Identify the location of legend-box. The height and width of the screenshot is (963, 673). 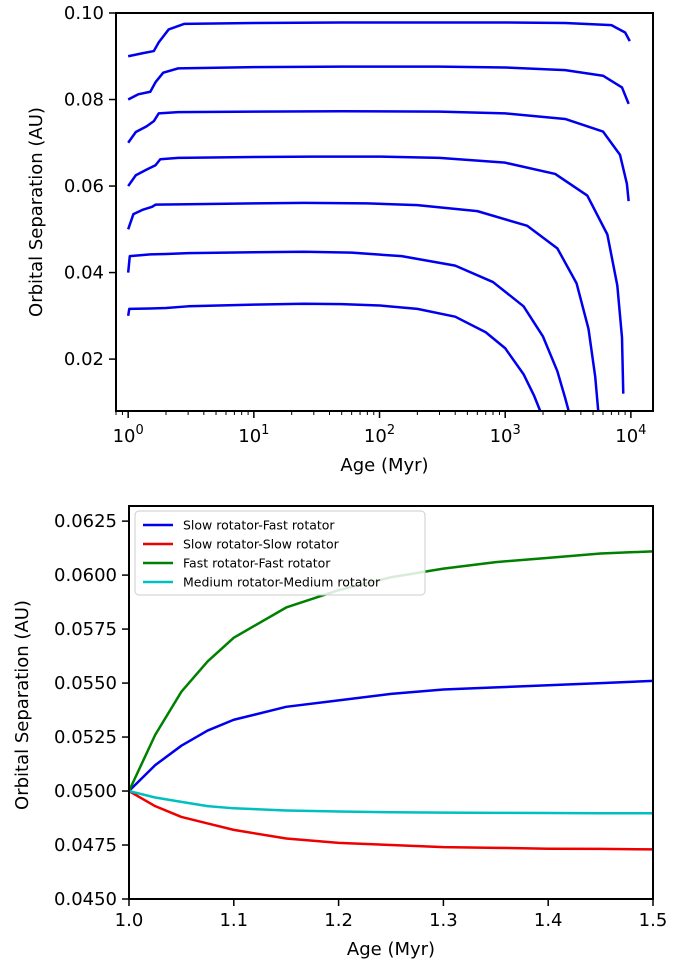
(280, 553).